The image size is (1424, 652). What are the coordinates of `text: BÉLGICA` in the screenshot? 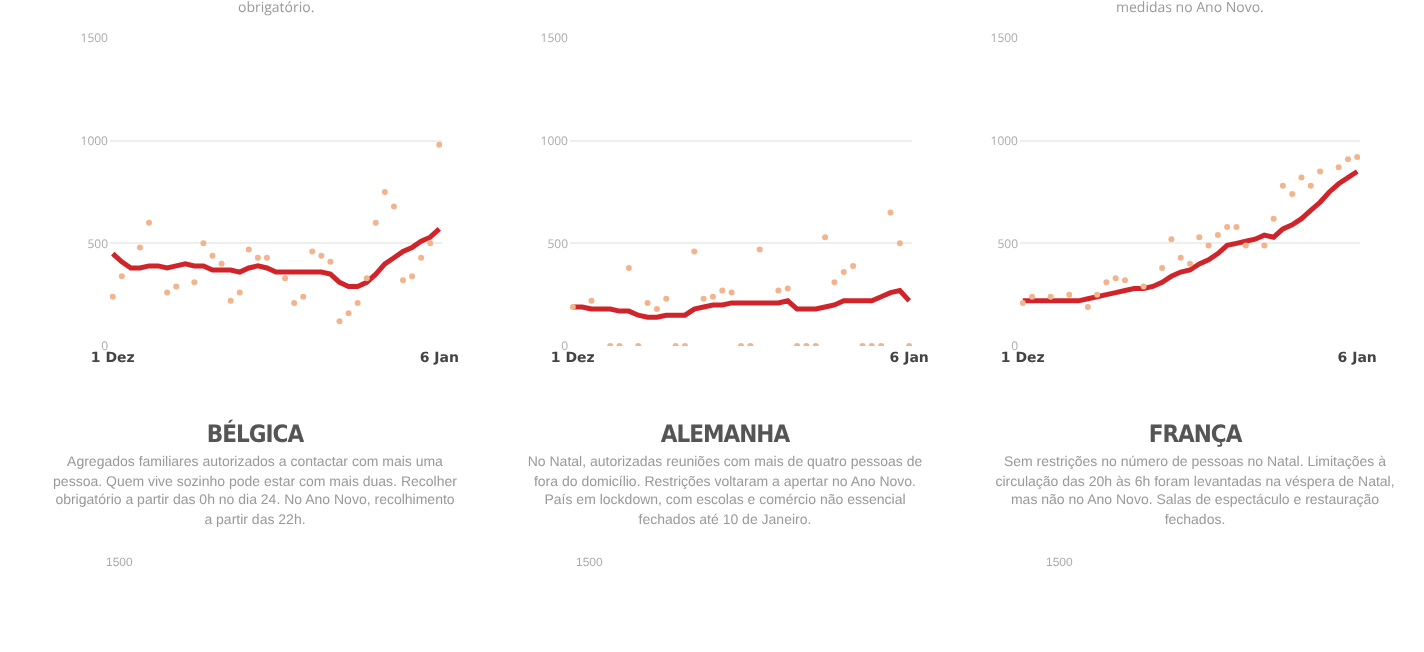 It's located at (255, 434).